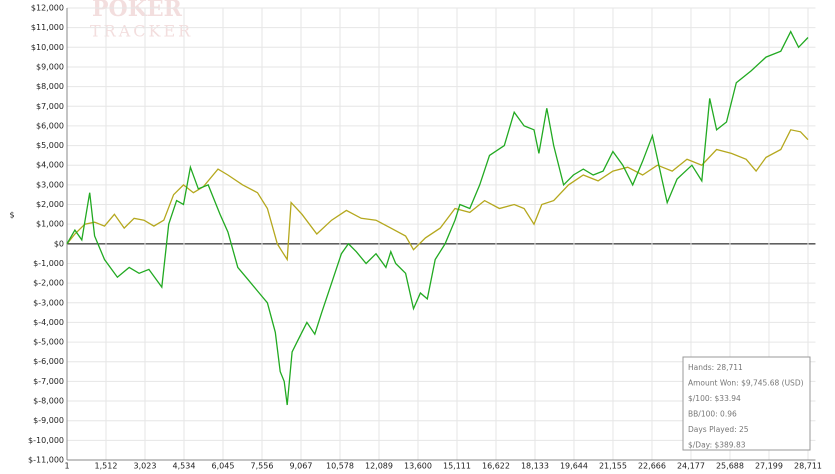 This screenshot has height=474, width=835. Describe the element at coordinates (59, 243) in the screenshot. I see `y-tick-label: $0` at that location.